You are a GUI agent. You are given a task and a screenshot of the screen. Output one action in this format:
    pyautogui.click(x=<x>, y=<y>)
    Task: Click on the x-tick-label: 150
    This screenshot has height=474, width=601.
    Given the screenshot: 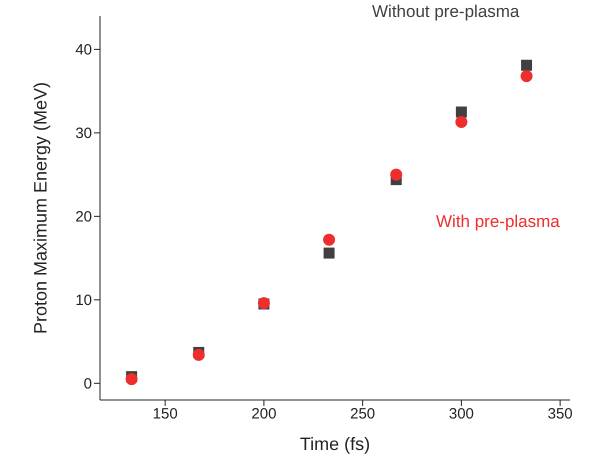 What is the action you would take?
    pyautogui.click(x=165, y=414)
    